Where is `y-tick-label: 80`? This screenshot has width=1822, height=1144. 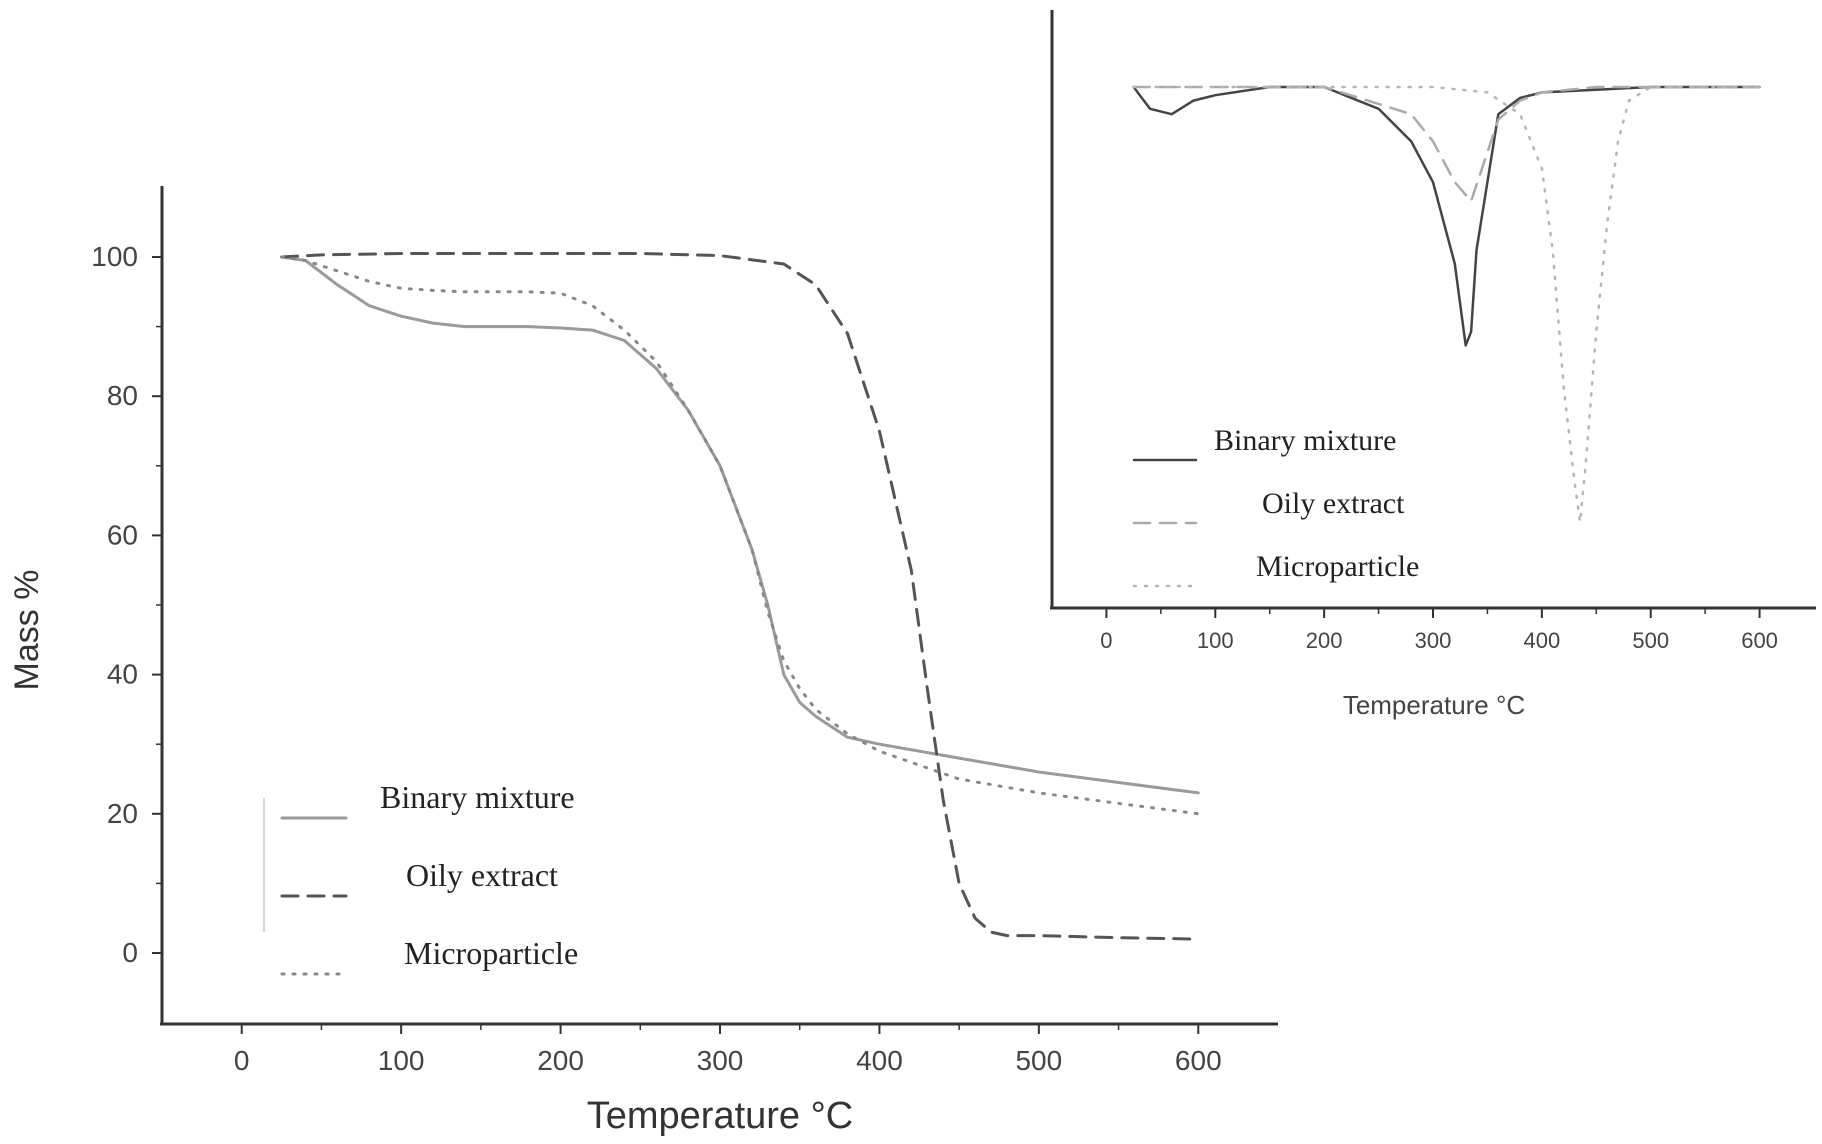 y-tick-label: 80 is located at coordinates (122, 395).